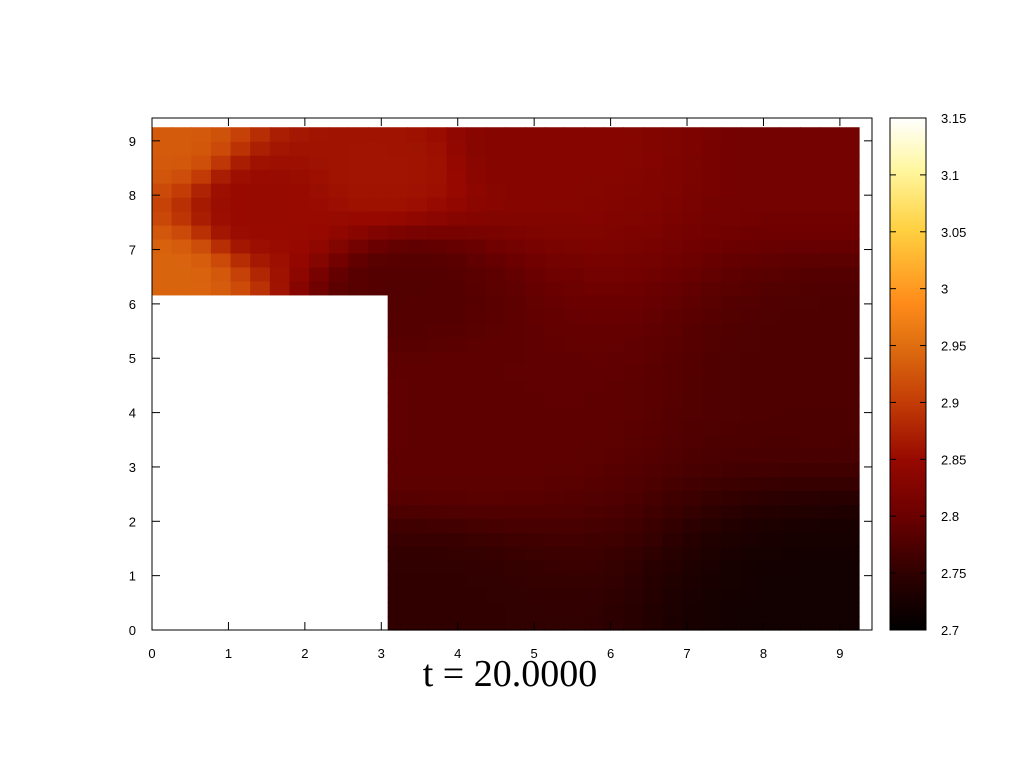 The height and width of the screenshot is (768, 1024). I want to click on y-tick-label: 9, so click(132, 141).